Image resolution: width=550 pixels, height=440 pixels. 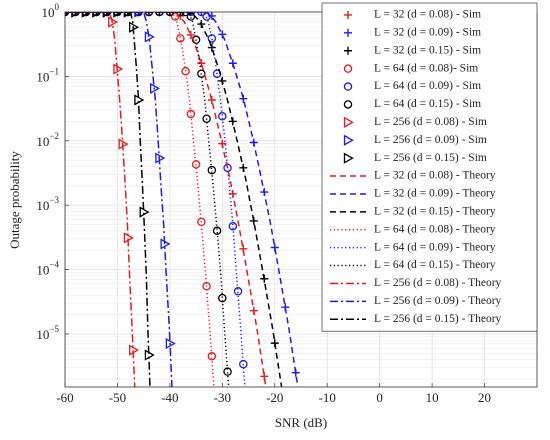 What do you see at coordinates (438, 319) in the screenshot?
I see `legend-label: L = 256 (d = 0.15) - Theory` at bounding box center [438, 319].